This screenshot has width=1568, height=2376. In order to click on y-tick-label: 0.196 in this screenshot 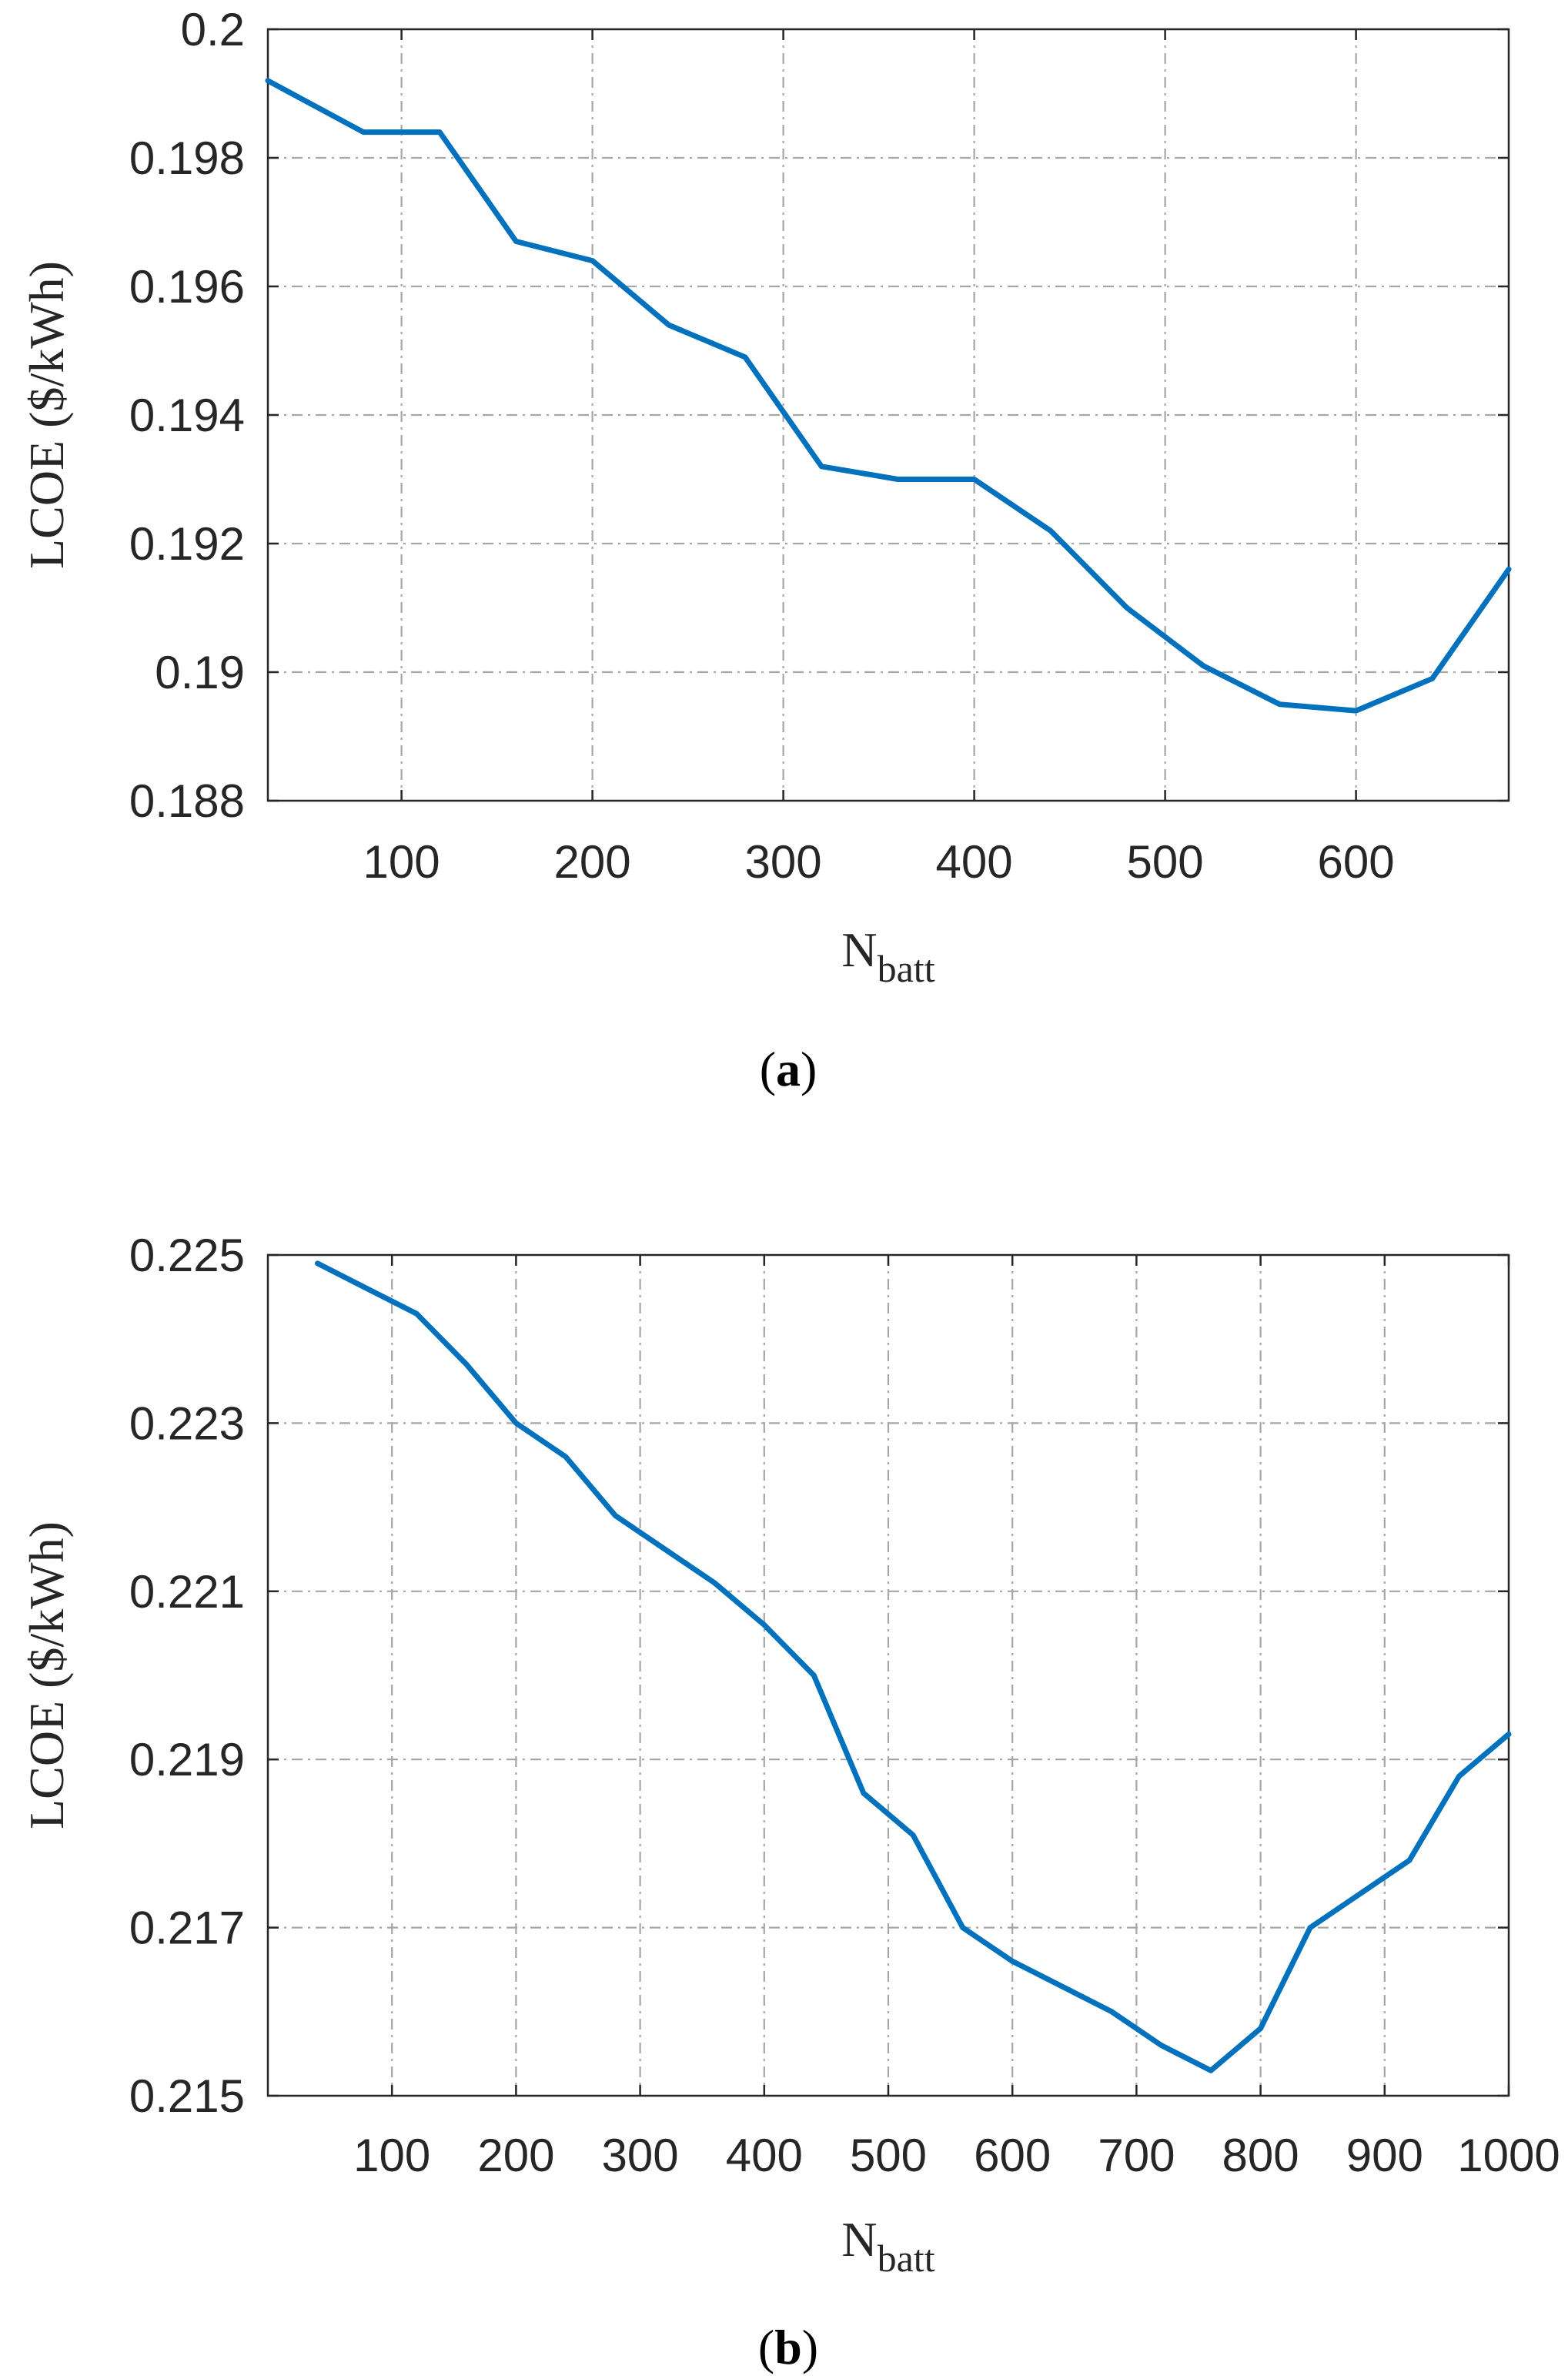, I will do `click(187, 287)`.